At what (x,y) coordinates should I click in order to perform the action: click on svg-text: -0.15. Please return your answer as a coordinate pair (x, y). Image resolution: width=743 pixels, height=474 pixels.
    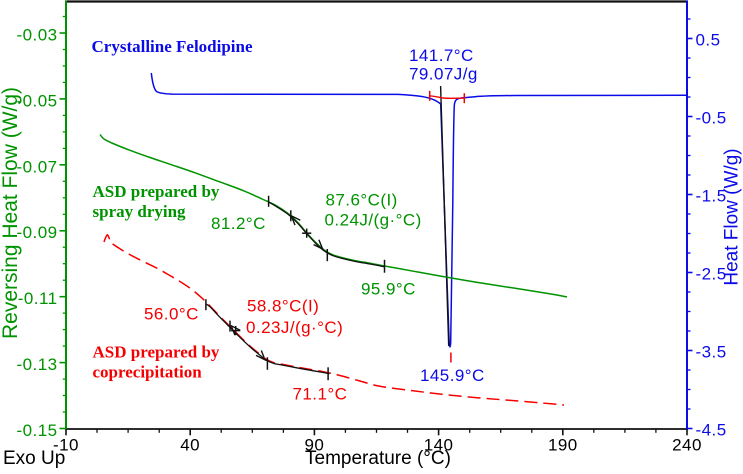
    Looking at the image, I should click on (37, 430).